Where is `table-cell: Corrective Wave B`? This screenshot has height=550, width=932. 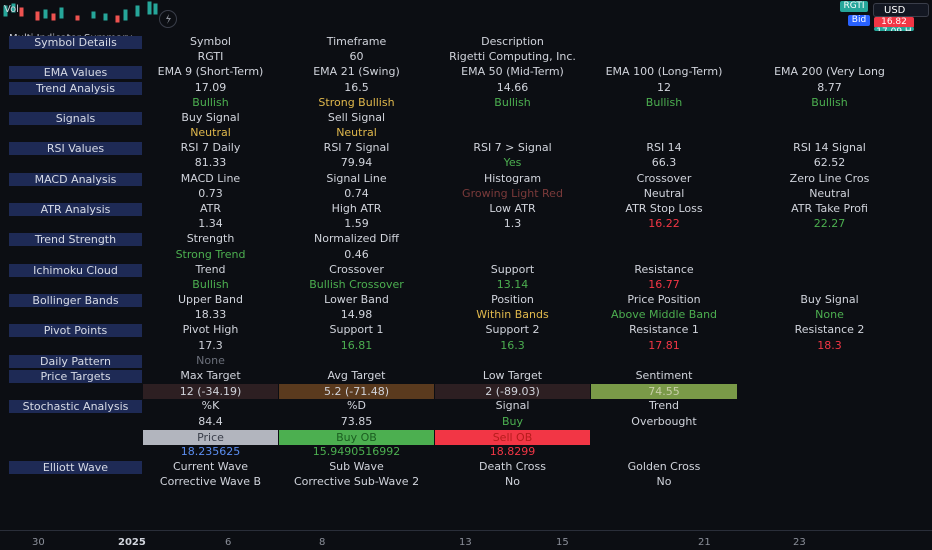
table-cell: Corrective Wave B is located at coordinates (210, 481).